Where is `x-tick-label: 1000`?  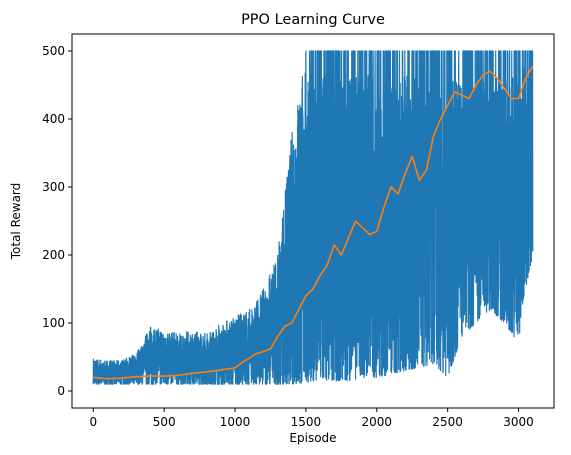
x-tick-label: 1000 is located at coordinates (235, 422).